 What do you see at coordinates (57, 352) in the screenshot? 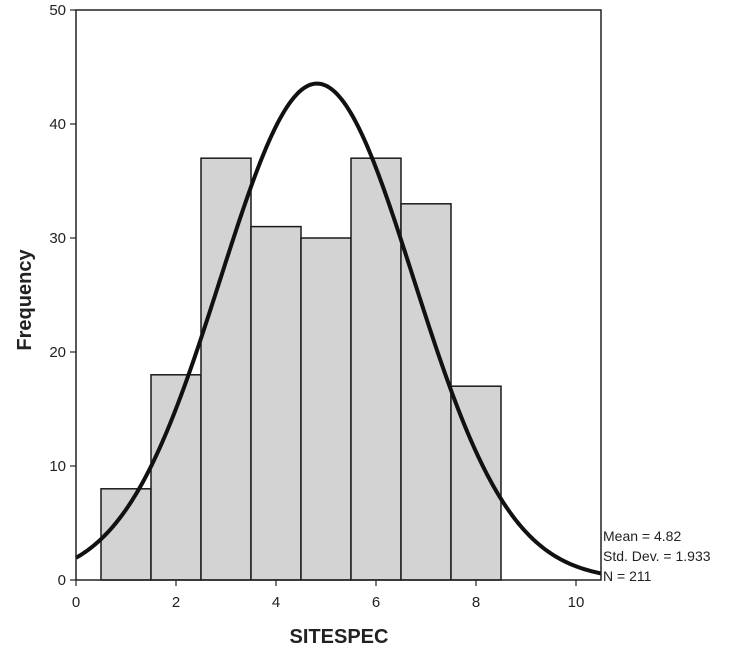
I see `y-tick-label: 20` at bounding box center [57, 352].